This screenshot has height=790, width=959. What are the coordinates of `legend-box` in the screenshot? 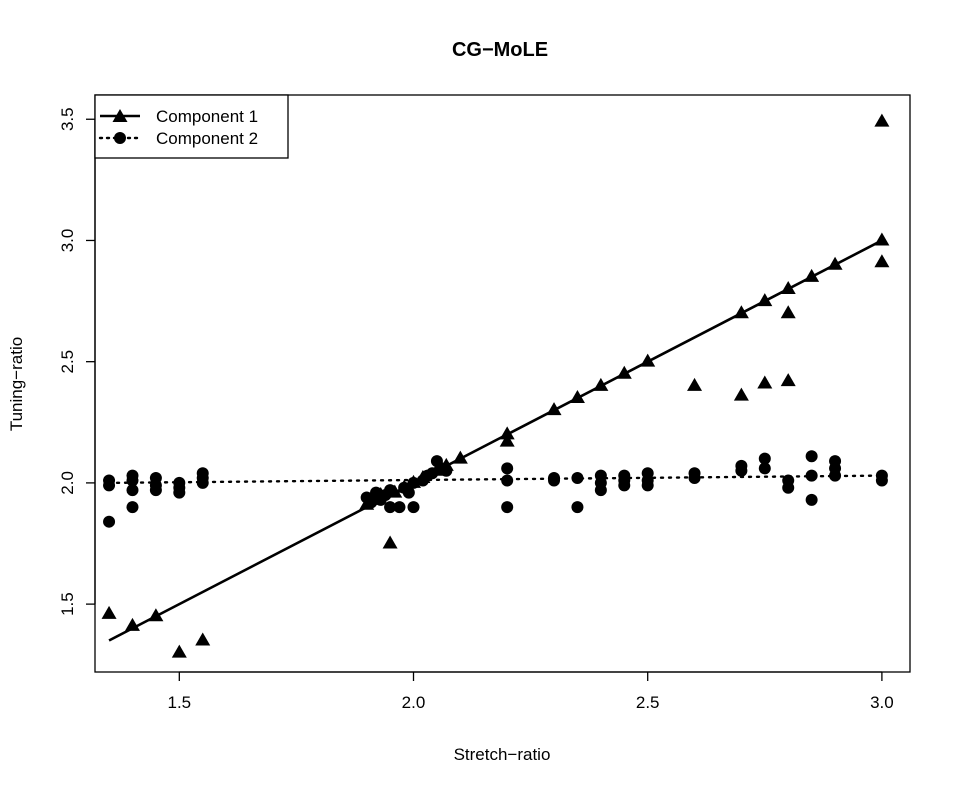 It's located at (191, 126).